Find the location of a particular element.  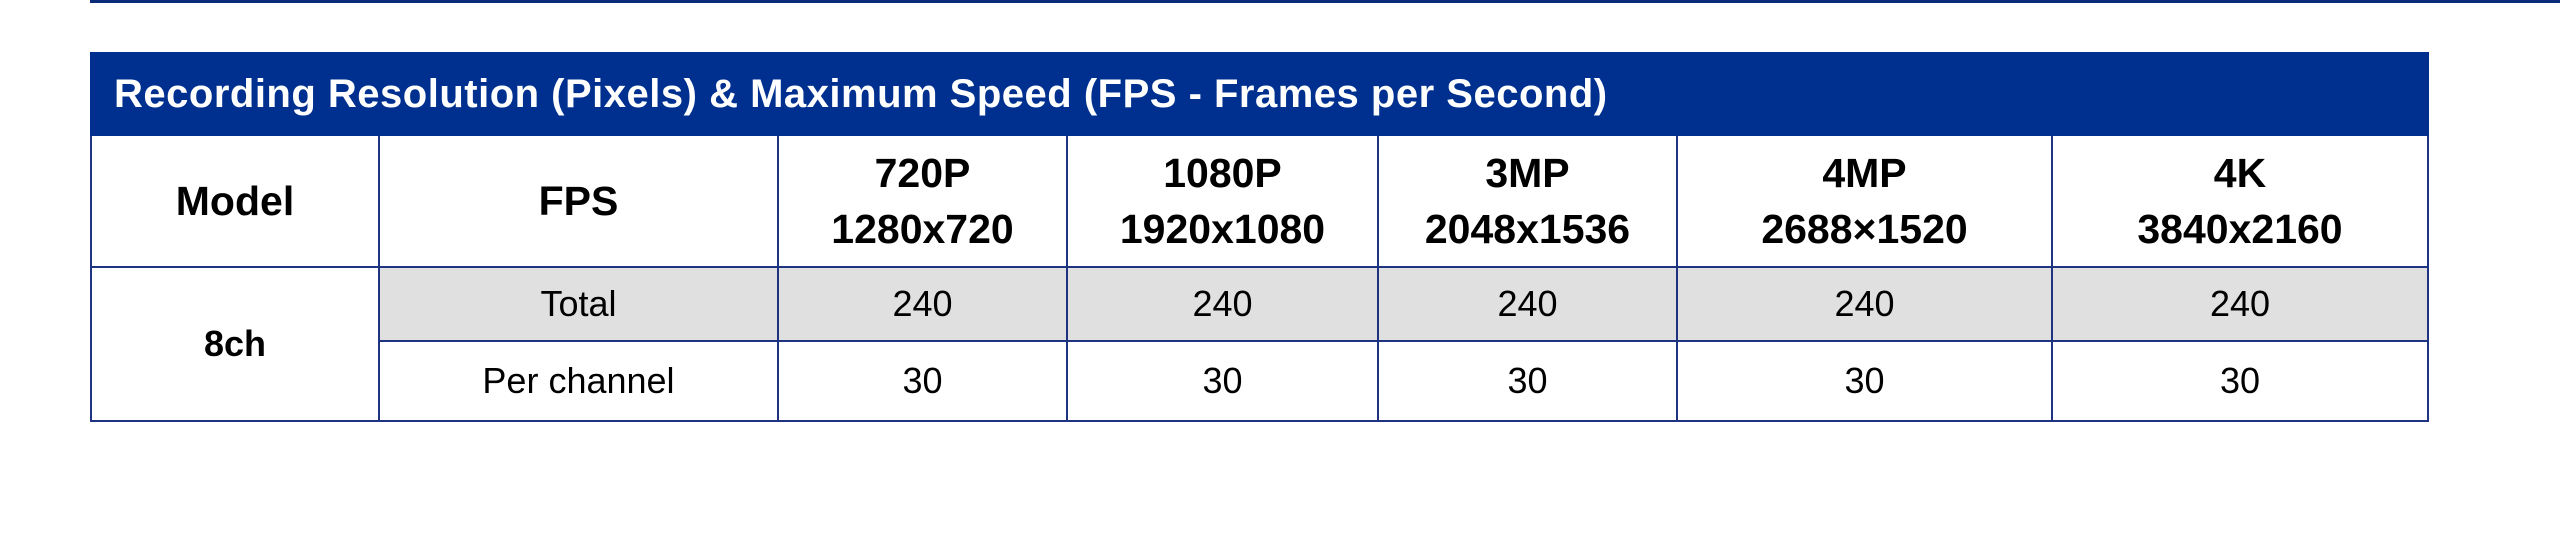

cell-total-3mp: 240 is located at coordinates (1527, 304).